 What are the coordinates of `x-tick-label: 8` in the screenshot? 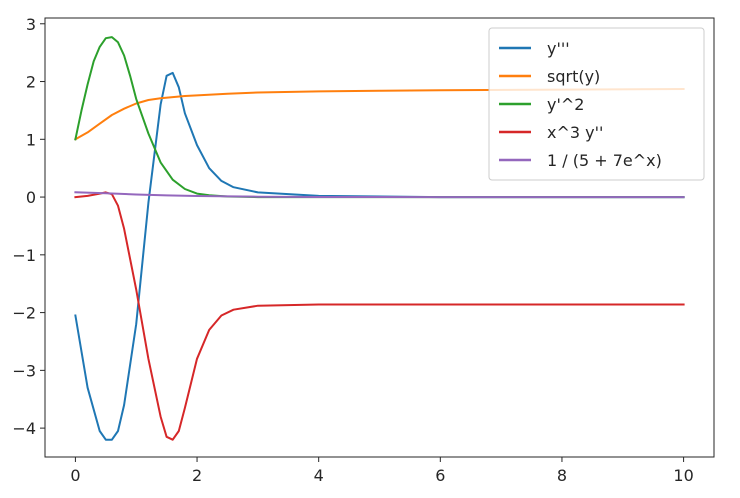 It's located at (562, 475).